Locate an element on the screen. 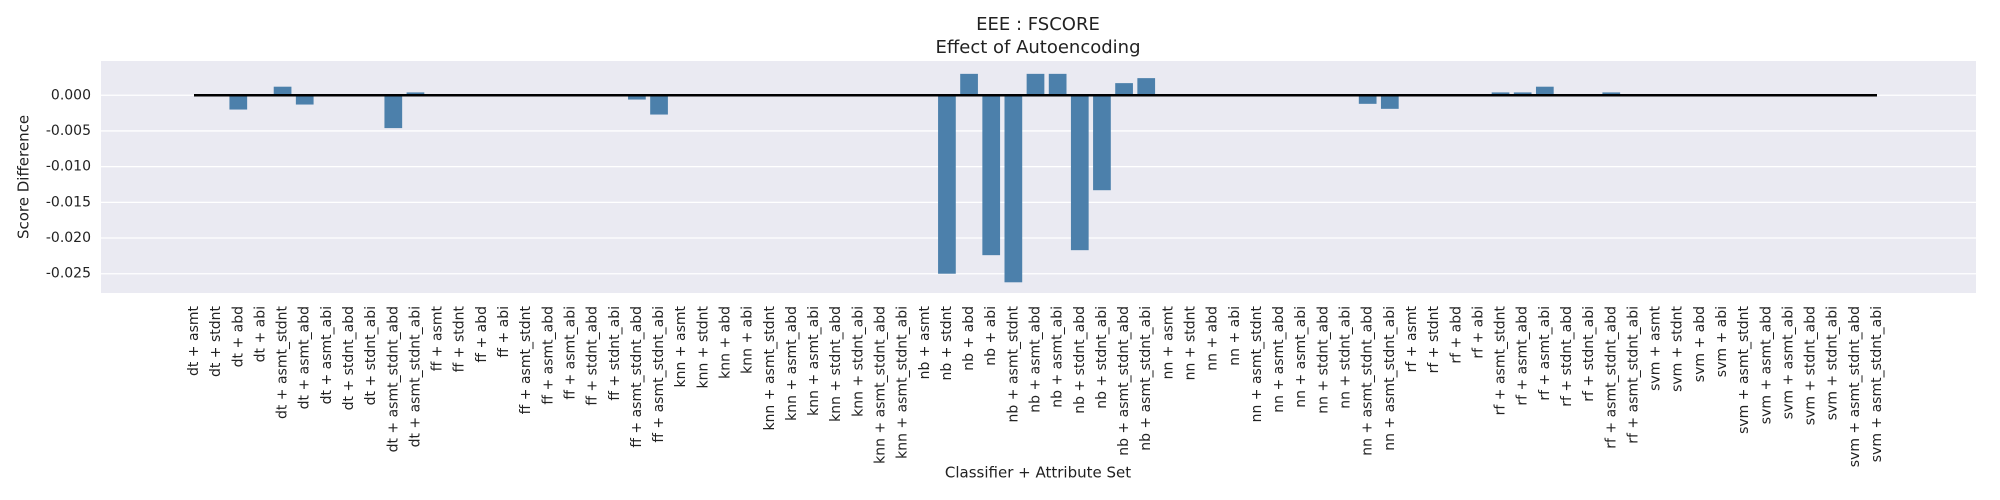  chart-title: EEE : FSCORE is located at coordinates (1038, 24).